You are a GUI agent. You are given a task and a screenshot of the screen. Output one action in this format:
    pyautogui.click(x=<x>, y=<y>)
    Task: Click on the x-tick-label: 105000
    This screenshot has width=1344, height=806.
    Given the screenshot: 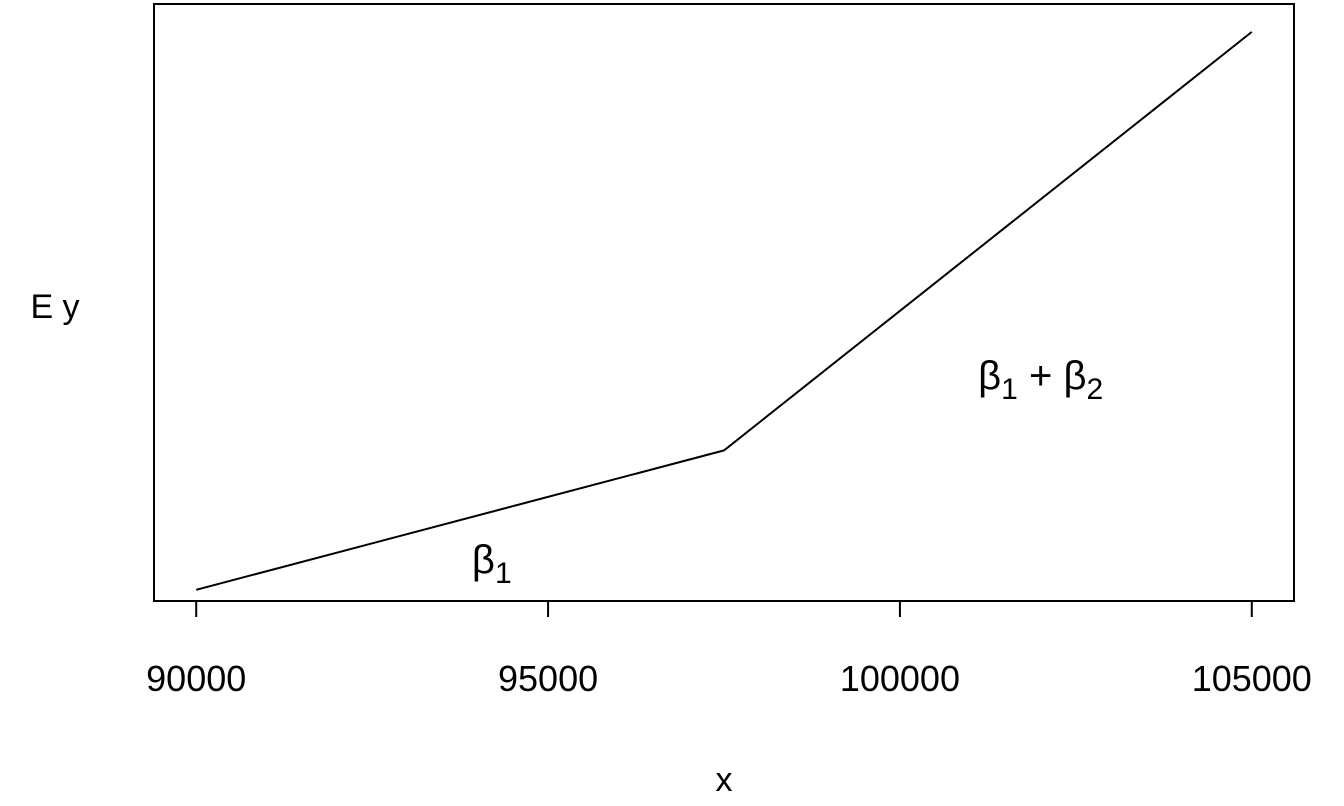 What is the action you would take?
    pyautogui.click(x=1252, y=678)
    